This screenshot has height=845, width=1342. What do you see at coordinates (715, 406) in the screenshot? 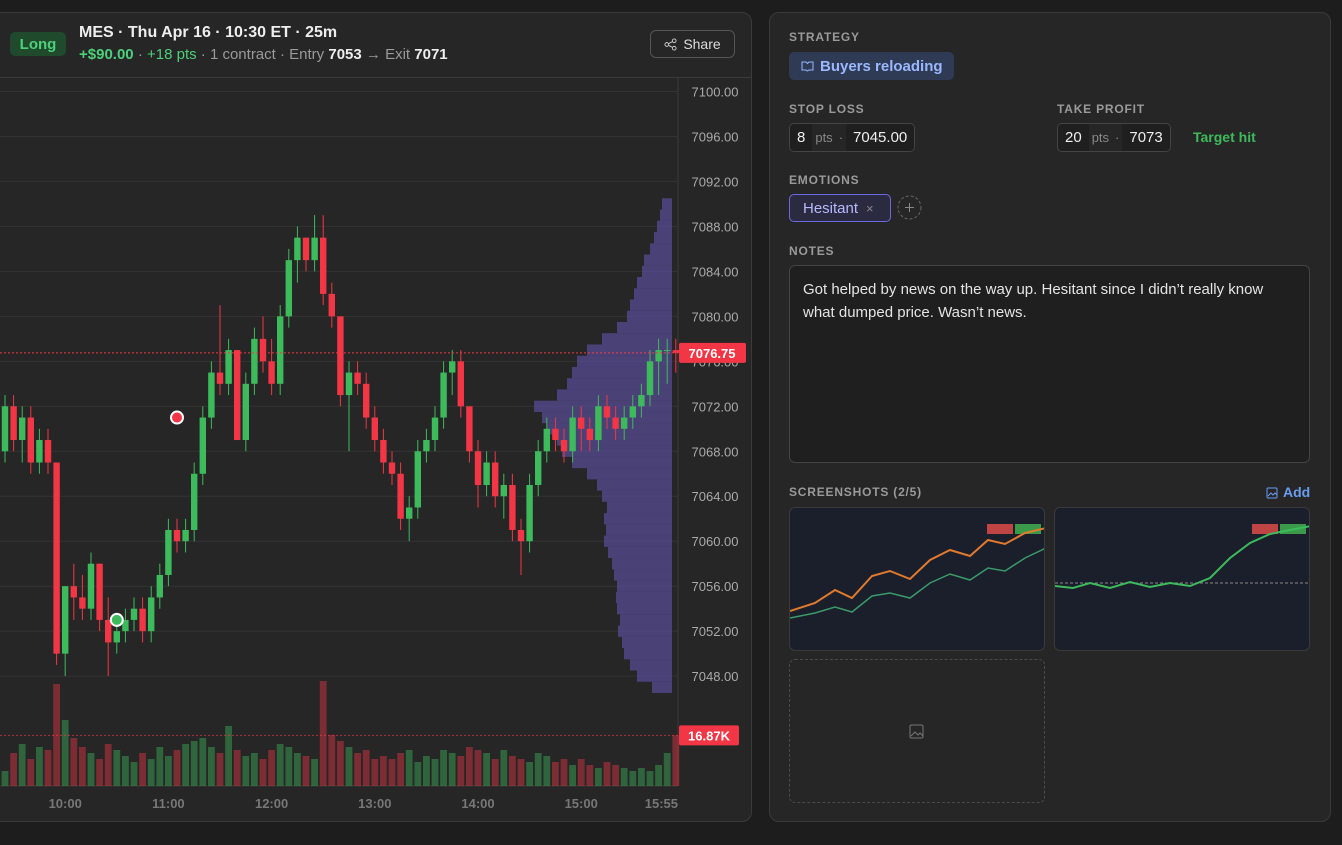
I see `y-tick-label: 7072.00` at bounding box center [715, 406].